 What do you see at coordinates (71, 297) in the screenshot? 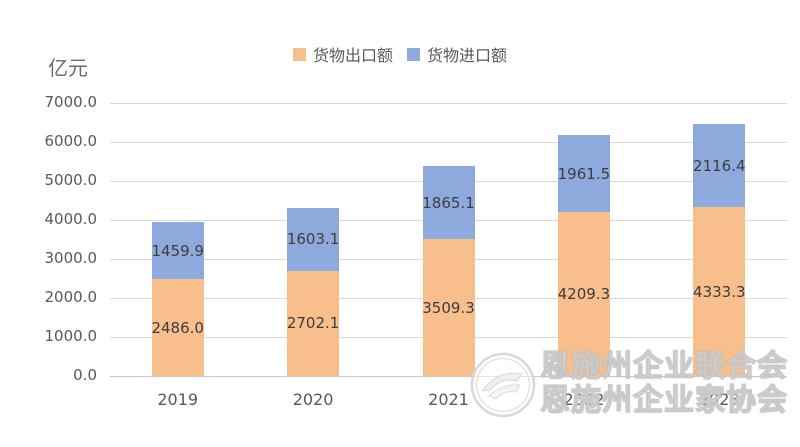
I see `y-axis-tick-2000: 2000.0` at bounding box center [71, 297].